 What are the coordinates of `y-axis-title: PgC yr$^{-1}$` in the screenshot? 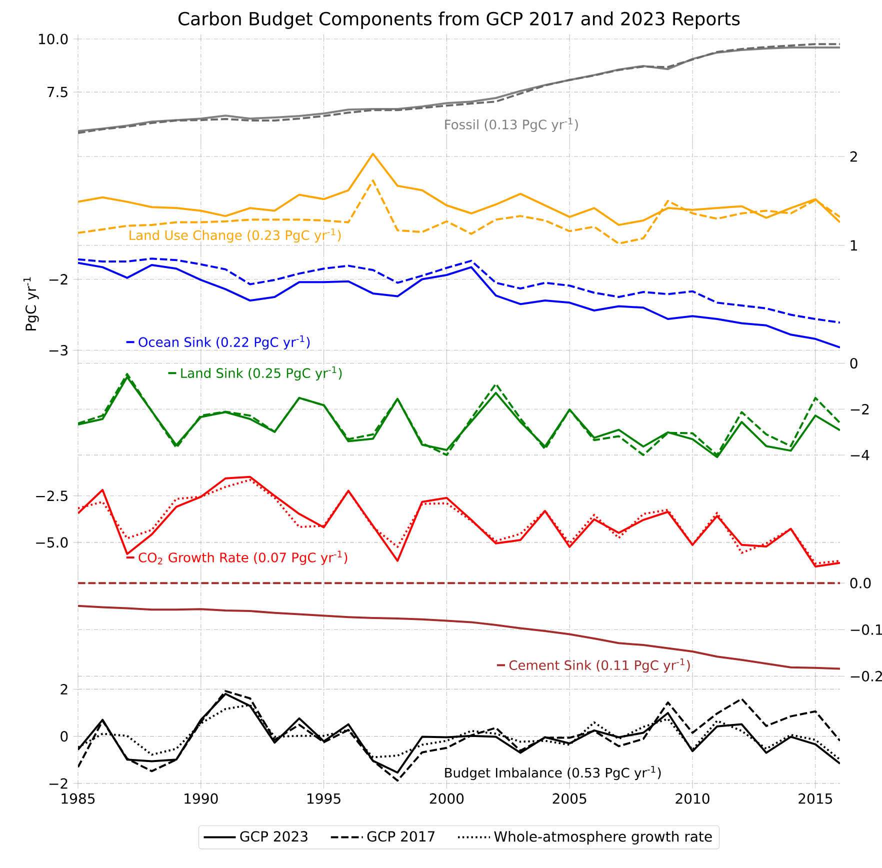 It's located at (31, 303).